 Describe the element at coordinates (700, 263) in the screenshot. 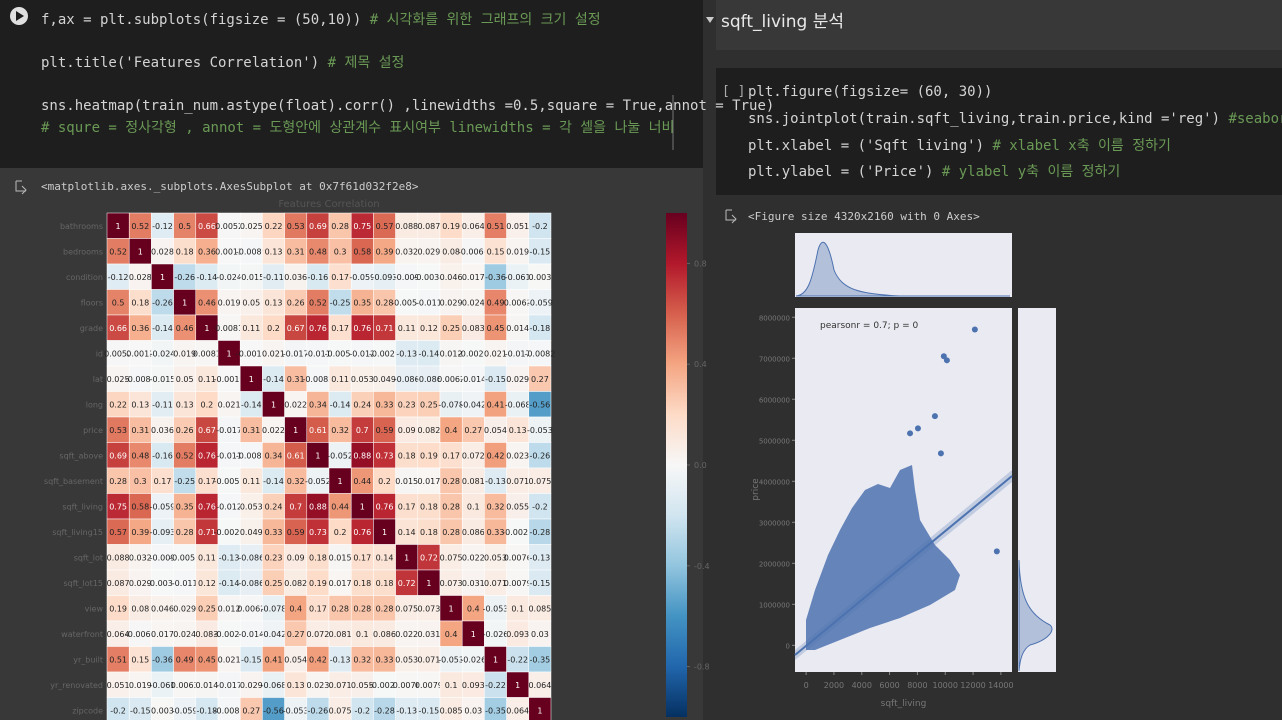

I see `colorbar-tick-label: 0.8` at that location.